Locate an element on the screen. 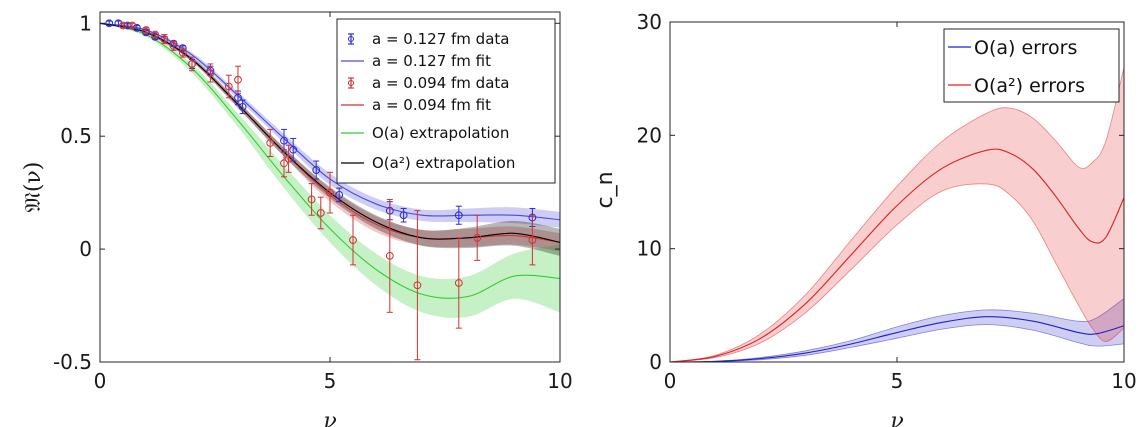  legend-entry-oa-extrapolation: O(a) extrapolation is located at coordinates (425, 133).